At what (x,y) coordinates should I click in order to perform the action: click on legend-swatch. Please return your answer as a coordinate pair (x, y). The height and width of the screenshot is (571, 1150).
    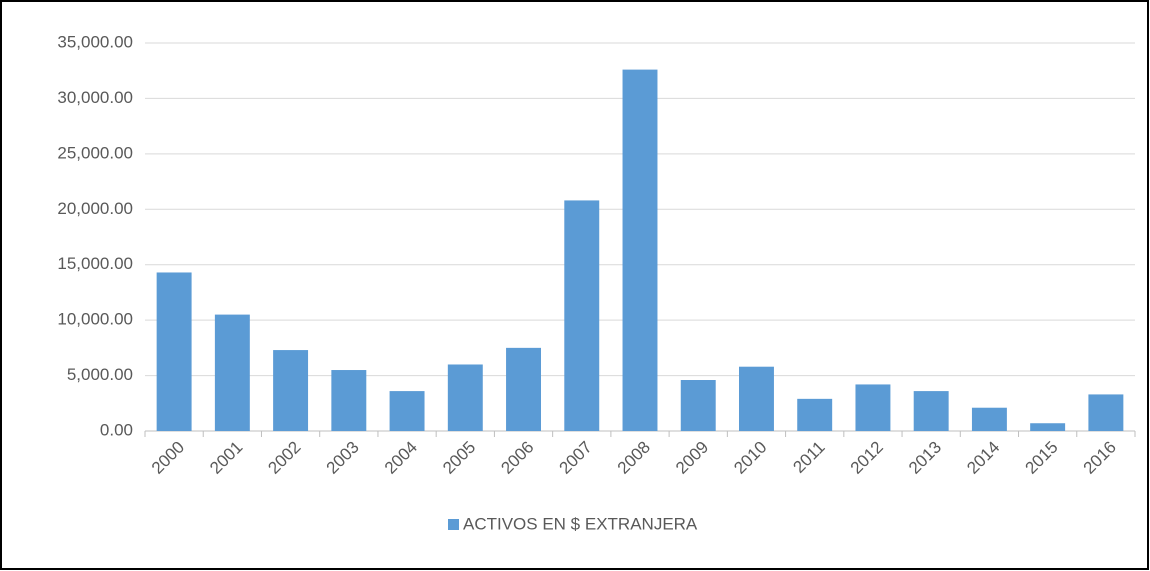
    Looking at the image, I should click on (453, 524).